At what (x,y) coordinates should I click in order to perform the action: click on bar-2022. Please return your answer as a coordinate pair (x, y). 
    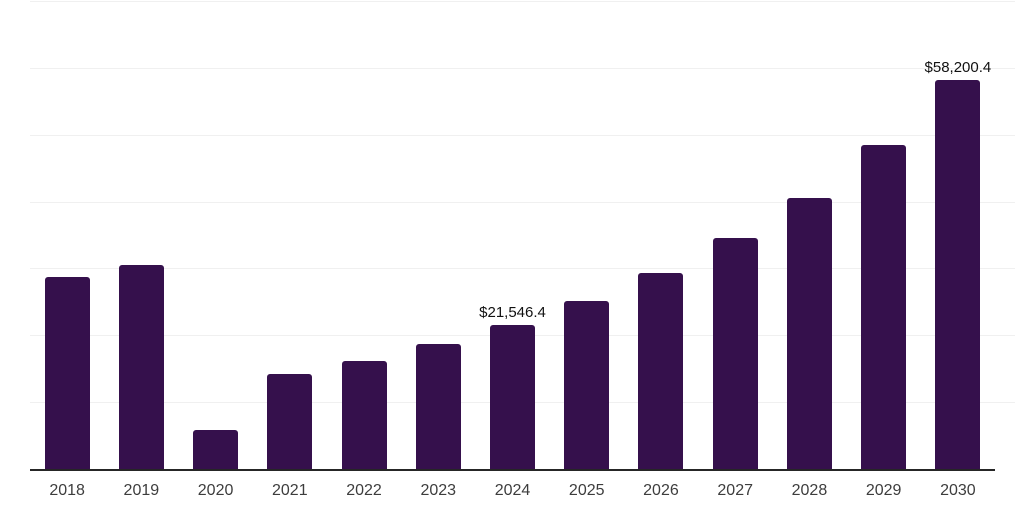
    Looking at the image, I should click on (364, 415).